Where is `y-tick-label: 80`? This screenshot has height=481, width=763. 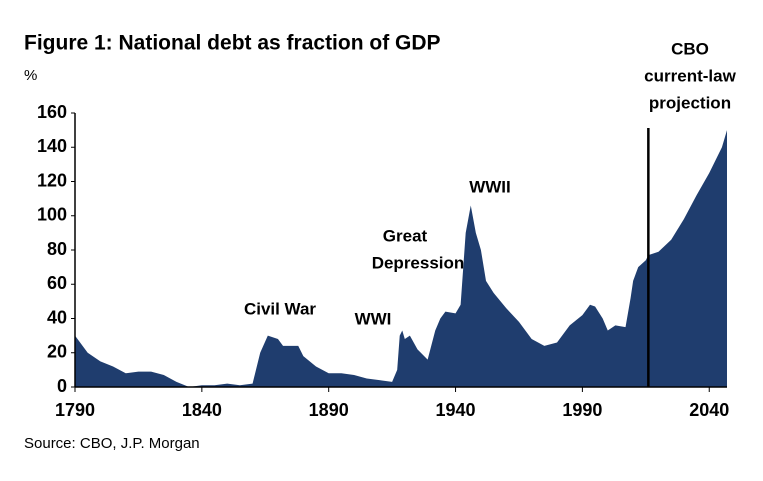
y-tick-label: 80 is located at coordinates (57, 249).